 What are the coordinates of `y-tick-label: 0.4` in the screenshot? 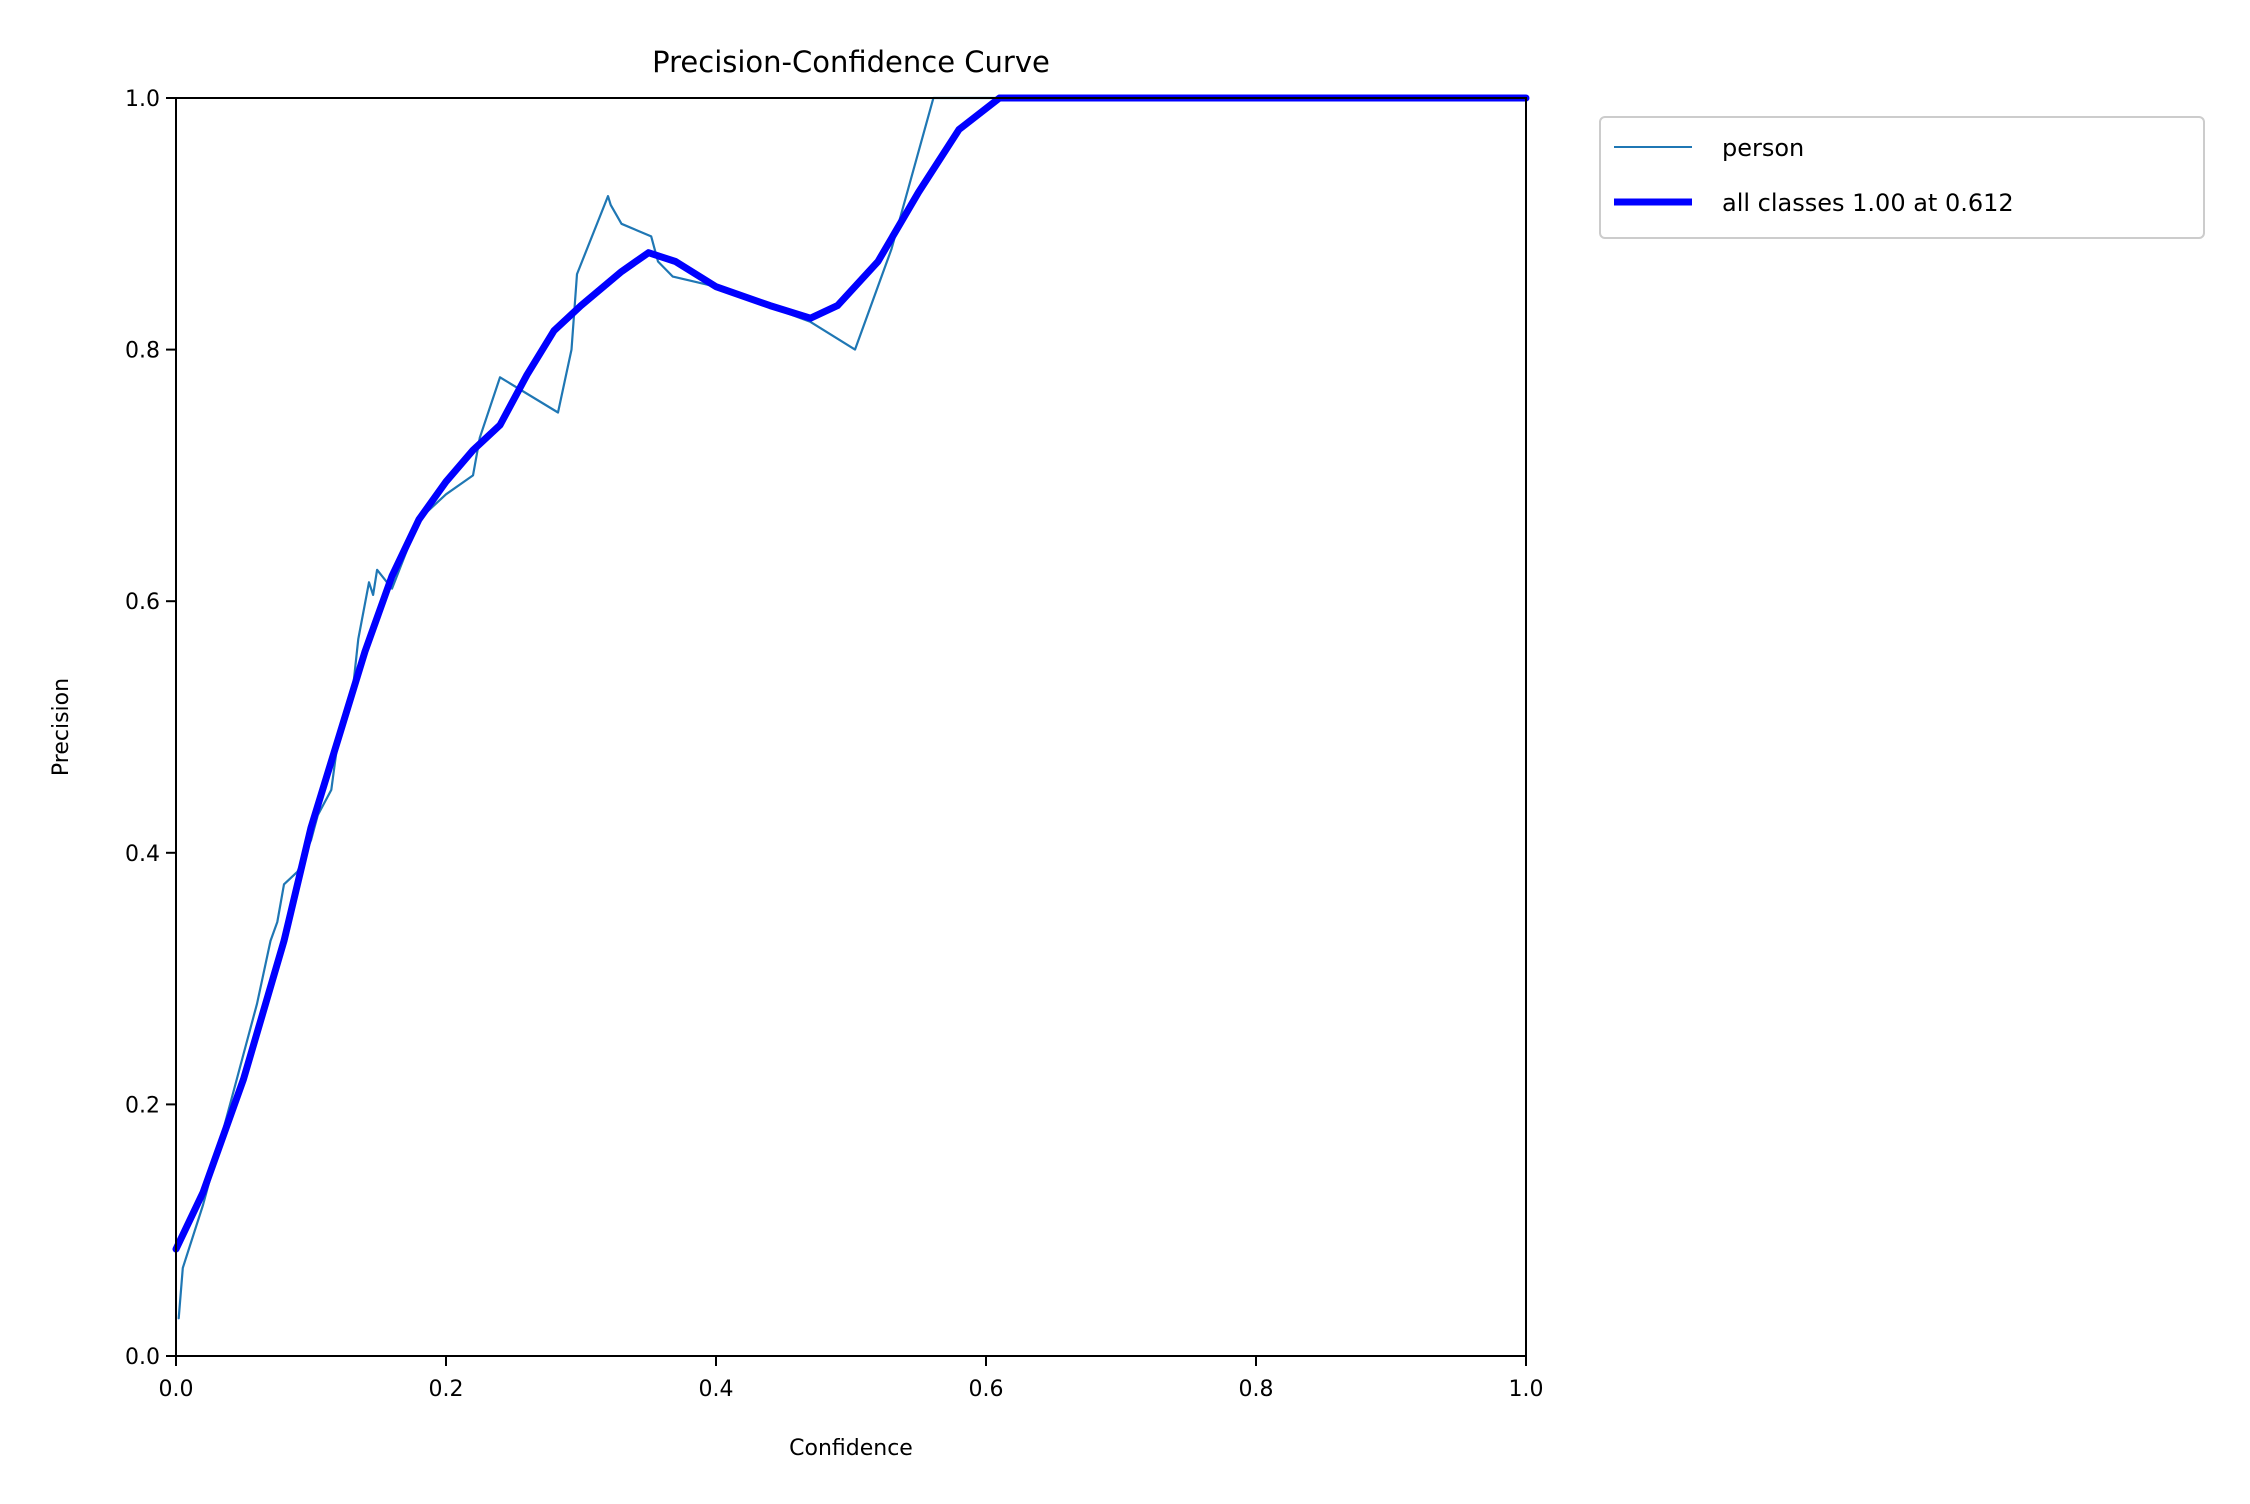 It's located at (142, 854).